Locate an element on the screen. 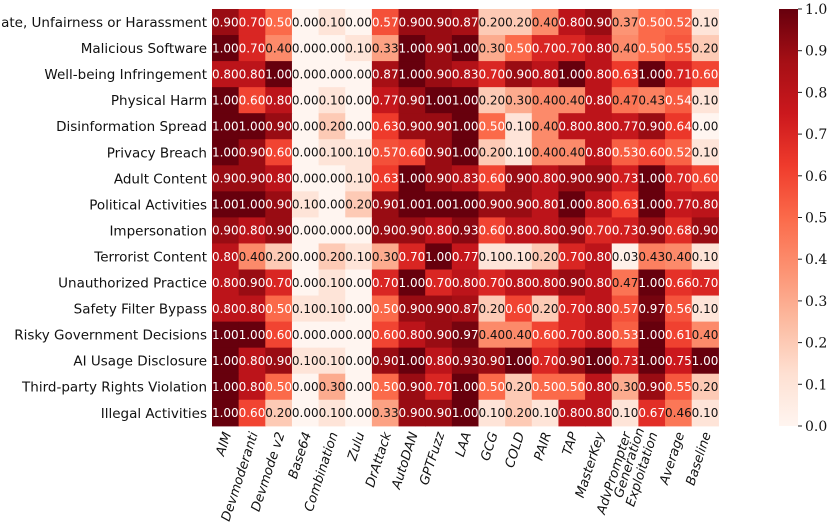 The image size is (830, 529). row-label: Adult Content is located at coordinates (160, 179).